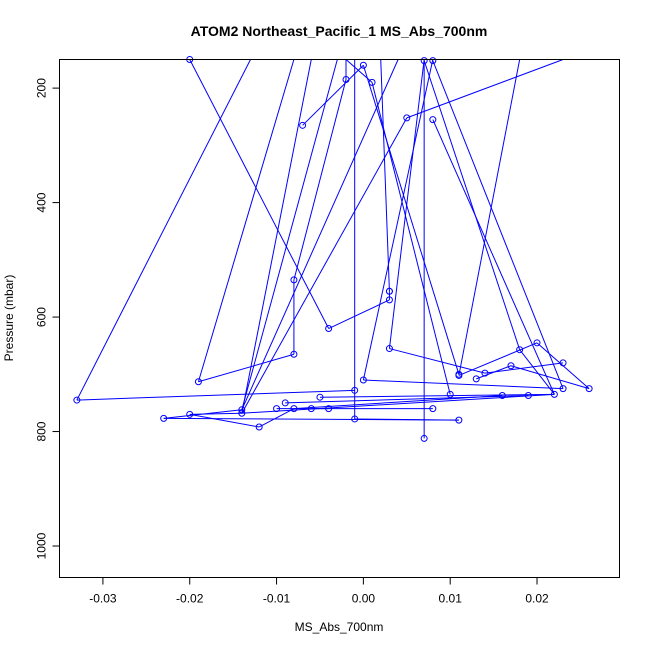  Describe the element at coordinates (451, 599) in the screenshot. I see `x-tick-label: 0.01` at that location.